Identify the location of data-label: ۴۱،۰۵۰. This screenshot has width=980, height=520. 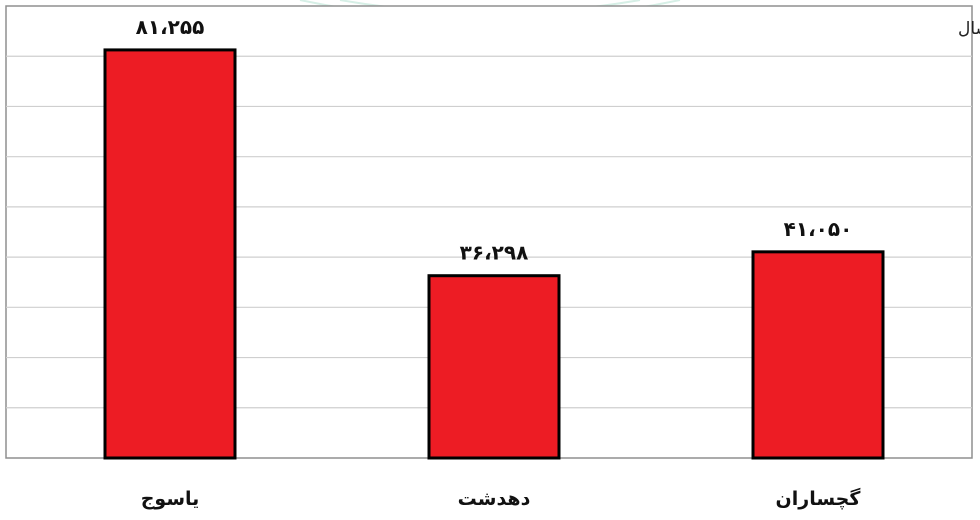
(818, 229).